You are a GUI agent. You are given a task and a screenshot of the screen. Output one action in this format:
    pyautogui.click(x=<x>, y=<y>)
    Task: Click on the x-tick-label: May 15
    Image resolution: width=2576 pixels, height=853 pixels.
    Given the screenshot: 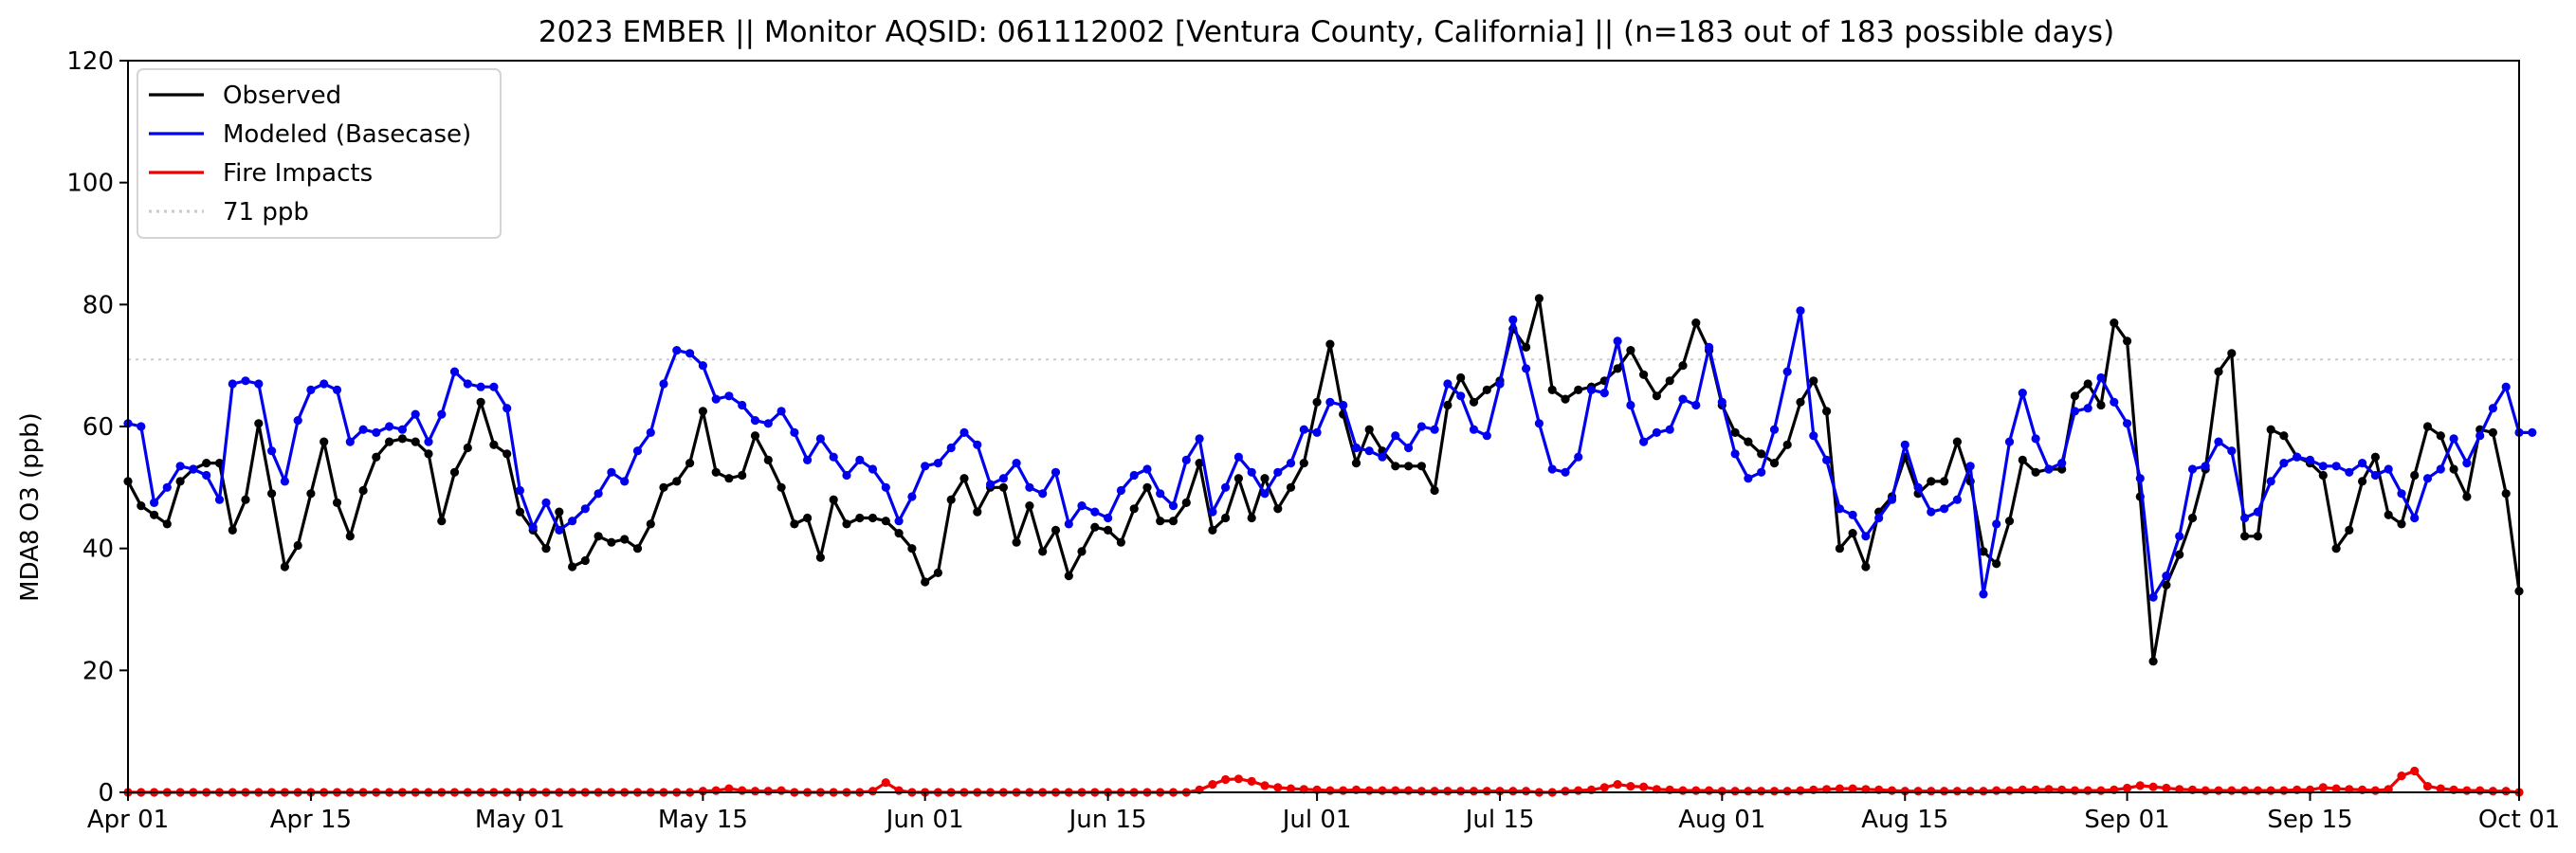 What is the action you would take?
    pyautogui.click(x=703, y=820)
    